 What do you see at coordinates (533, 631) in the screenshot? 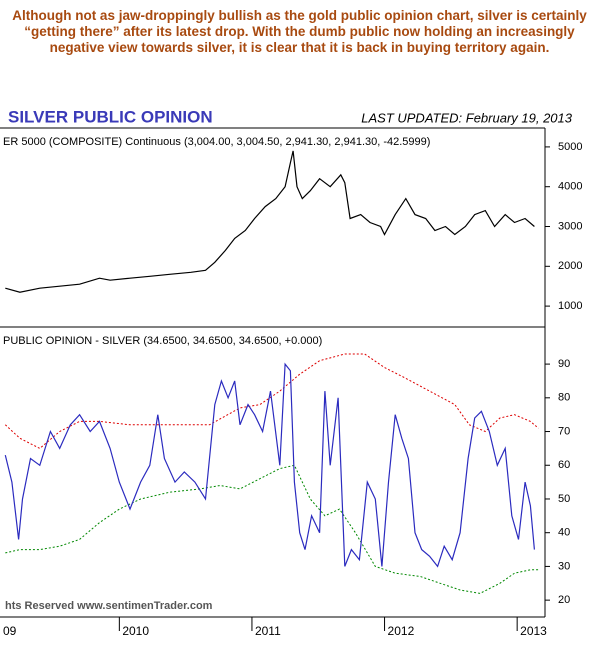
I see `x-tick-label: 2013` at bounding box center [533, 631].